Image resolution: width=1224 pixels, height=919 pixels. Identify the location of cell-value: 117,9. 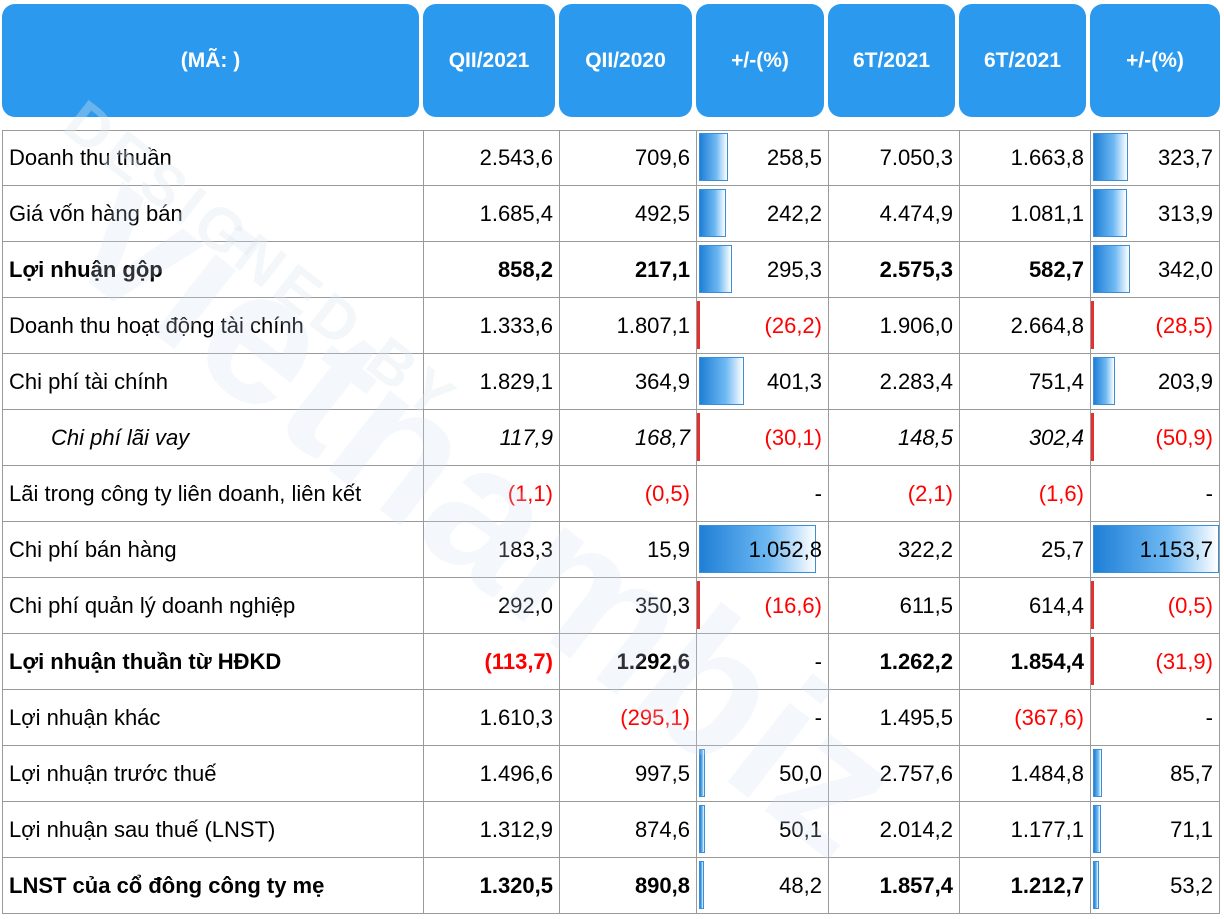
(526, 437).